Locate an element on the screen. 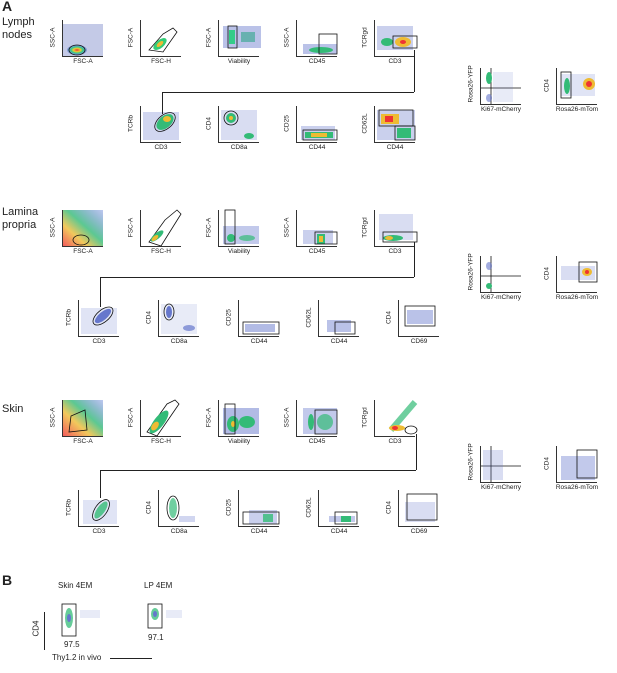  ln-gate-connector-v2 is located at coordinates (162, 103).